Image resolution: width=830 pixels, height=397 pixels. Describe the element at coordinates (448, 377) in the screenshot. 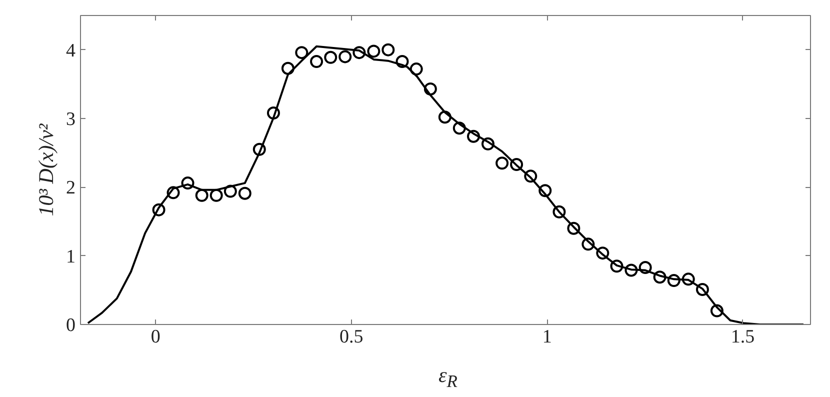

I see `x-axis-title: ε$_{R}$` at that location.